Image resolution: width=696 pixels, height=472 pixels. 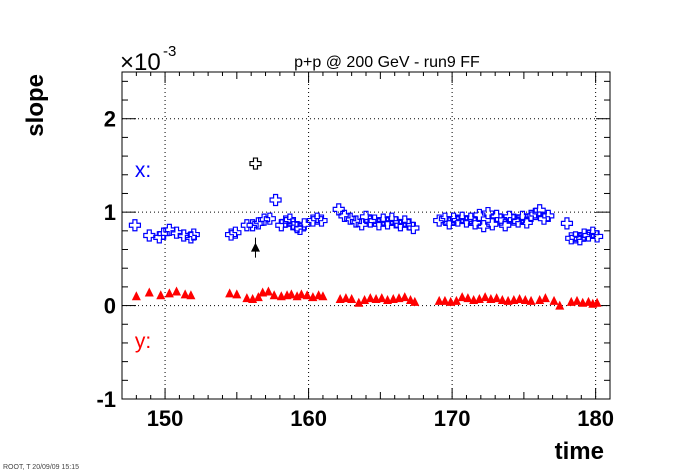 I want to click on x-axis-title: time, so click(x=579, y=451).